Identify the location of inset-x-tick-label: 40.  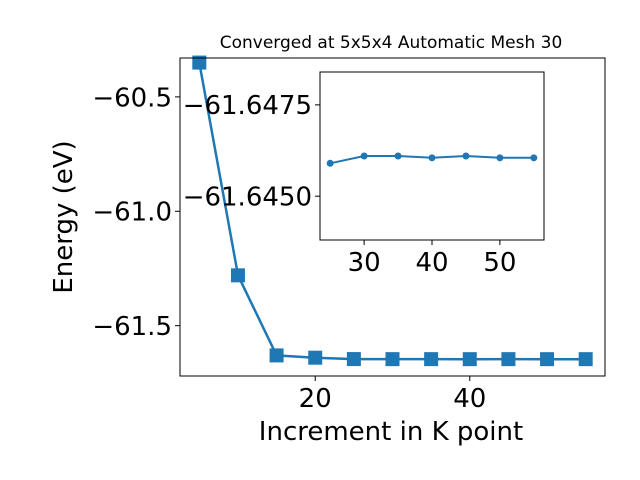
(431, 263).